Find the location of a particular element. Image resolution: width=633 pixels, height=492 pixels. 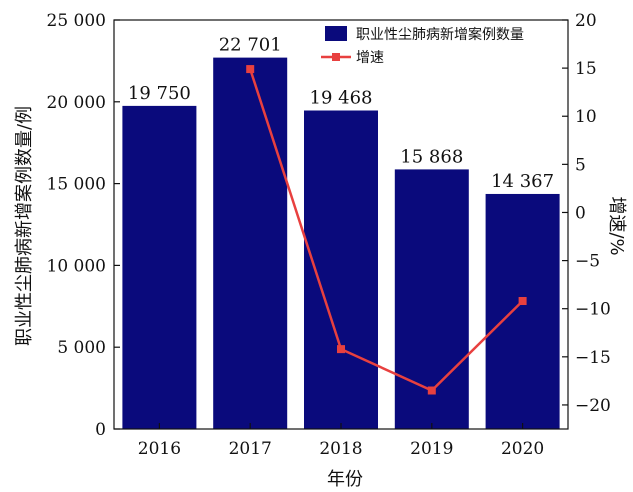

bar-2016 is located at coordinates (159, 267).